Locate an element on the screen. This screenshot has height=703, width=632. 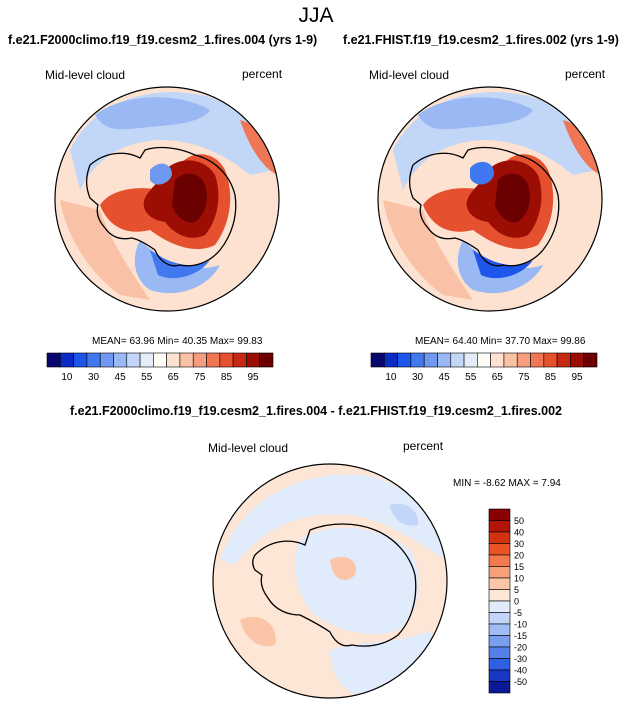
right-map-border is located at coordinates (490, 199).